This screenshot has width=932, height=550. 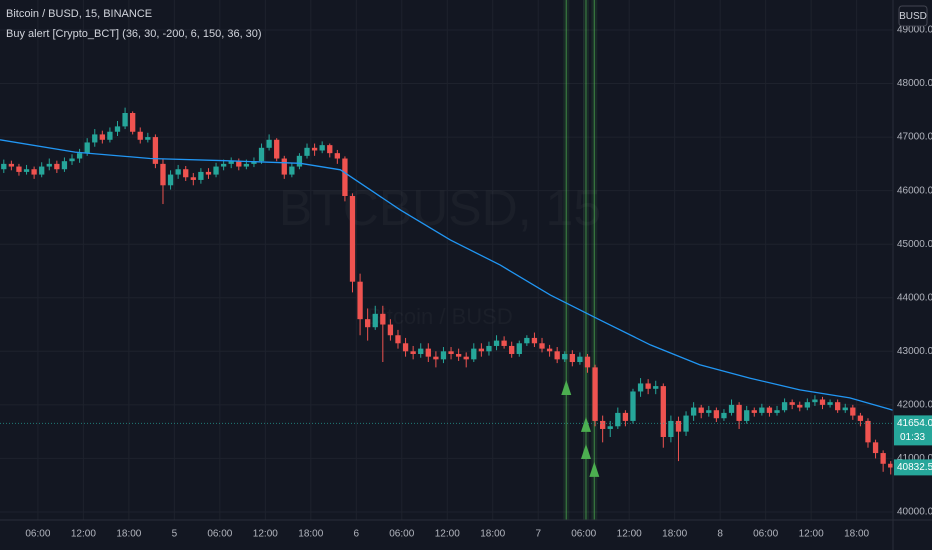 I want to click on x-tick-label: 5, so click(x=175, y=534).